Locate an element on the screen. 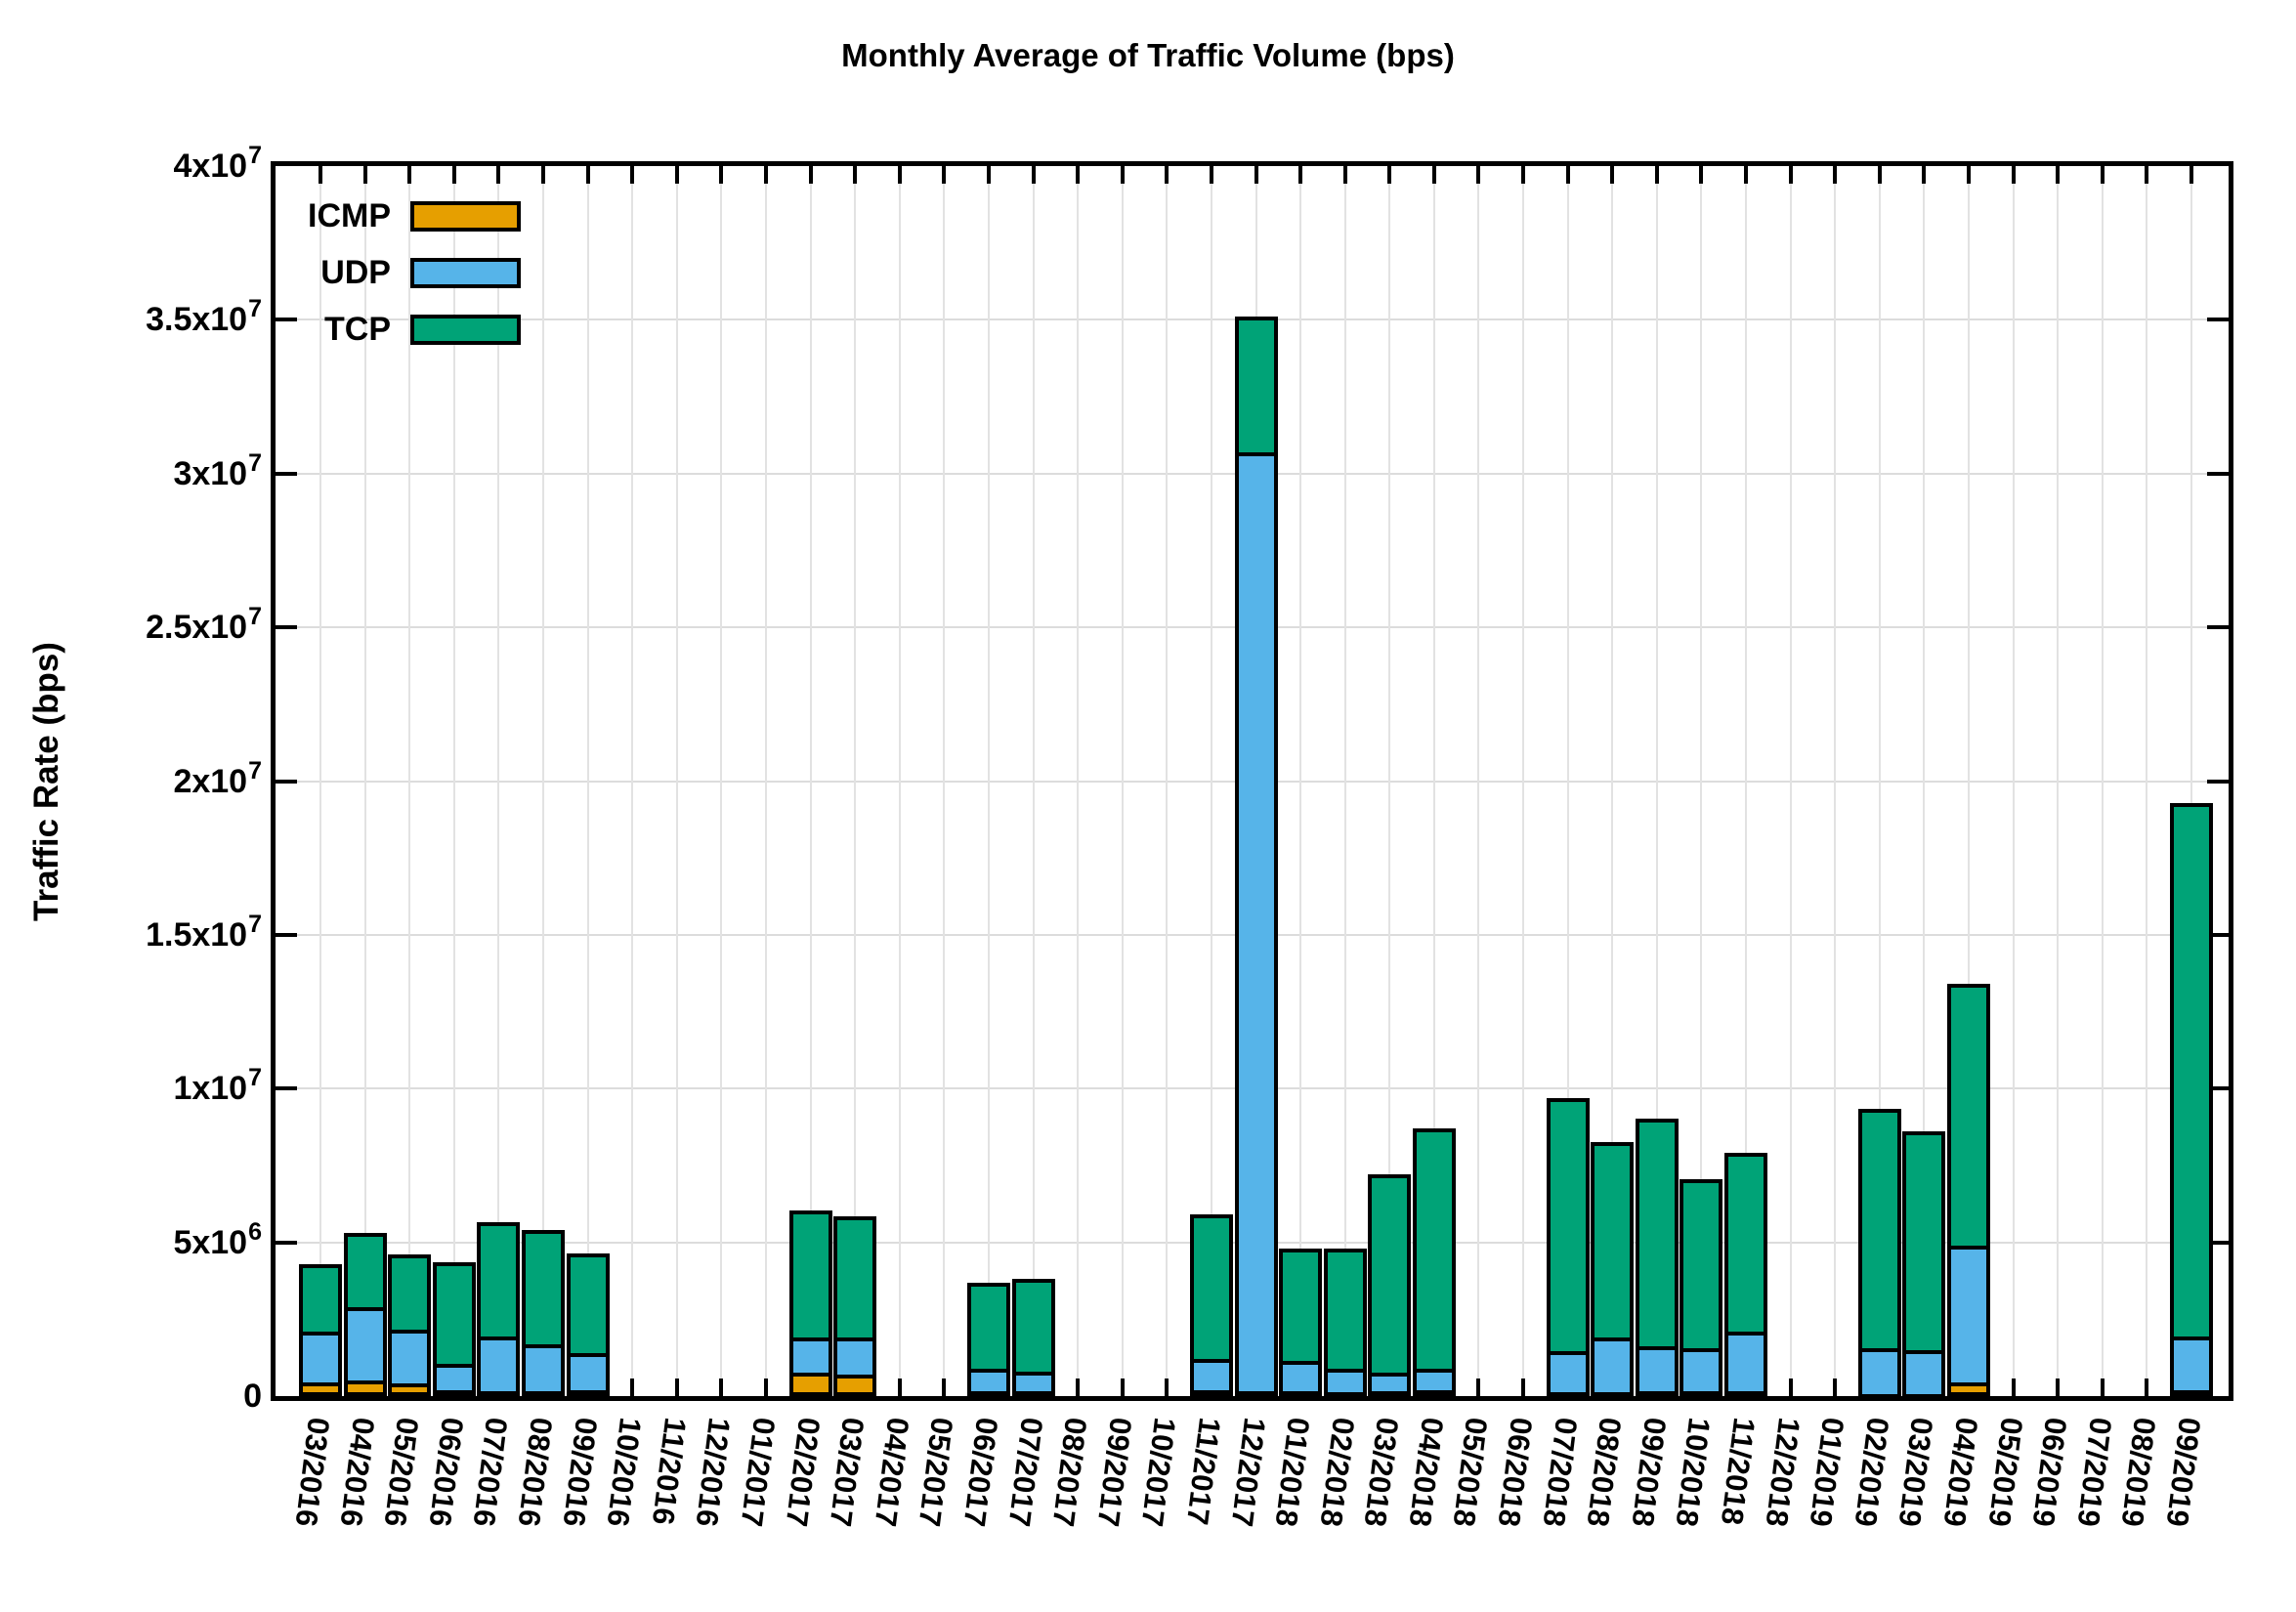 Image resolution: width=2296 pixels, height=1612 pixels. y-axis-tick-right is located at coordinates (2218, 781).